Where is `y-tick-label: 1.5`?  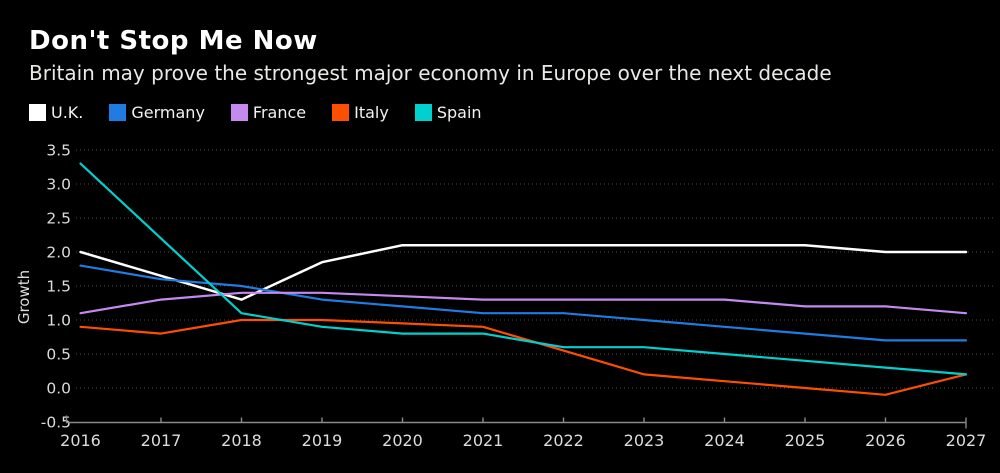 y-tick-label: 1.5 is located at coordinates (58, 287).